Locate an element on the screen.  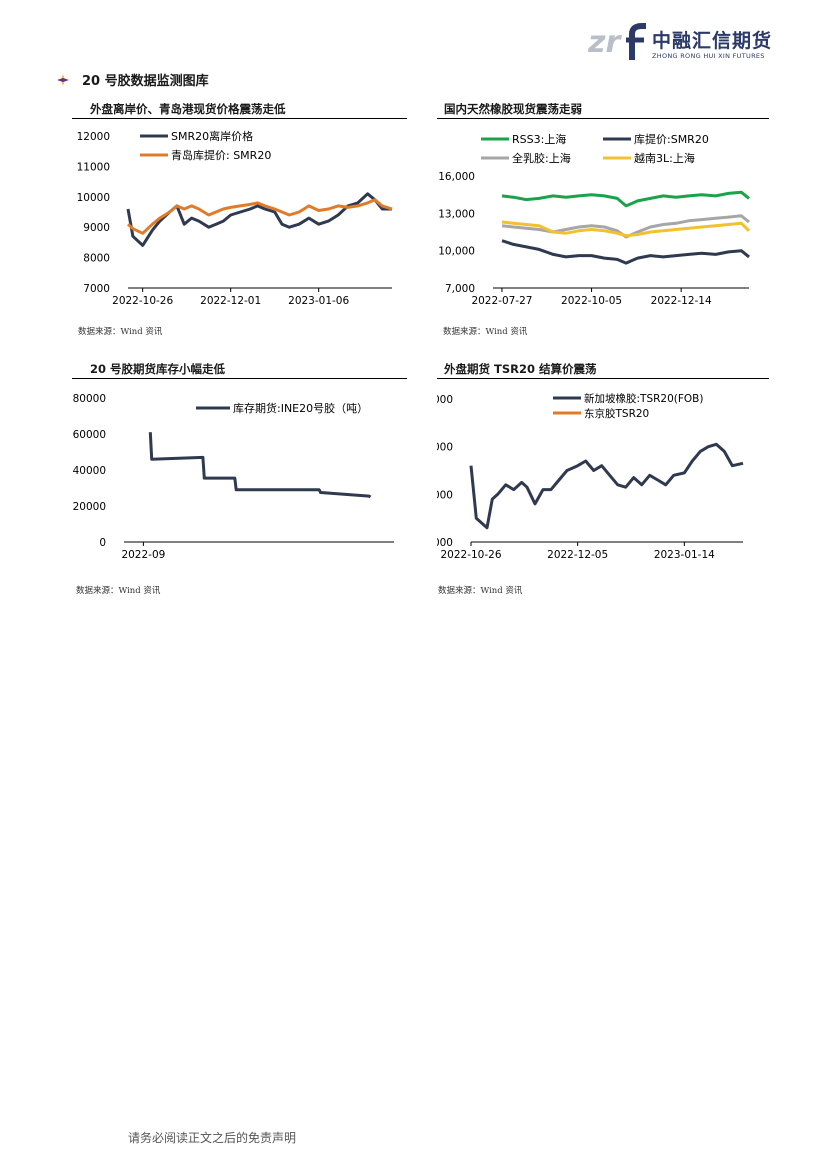
y-tick-label: 12000 is located at coordinates (93, 137).